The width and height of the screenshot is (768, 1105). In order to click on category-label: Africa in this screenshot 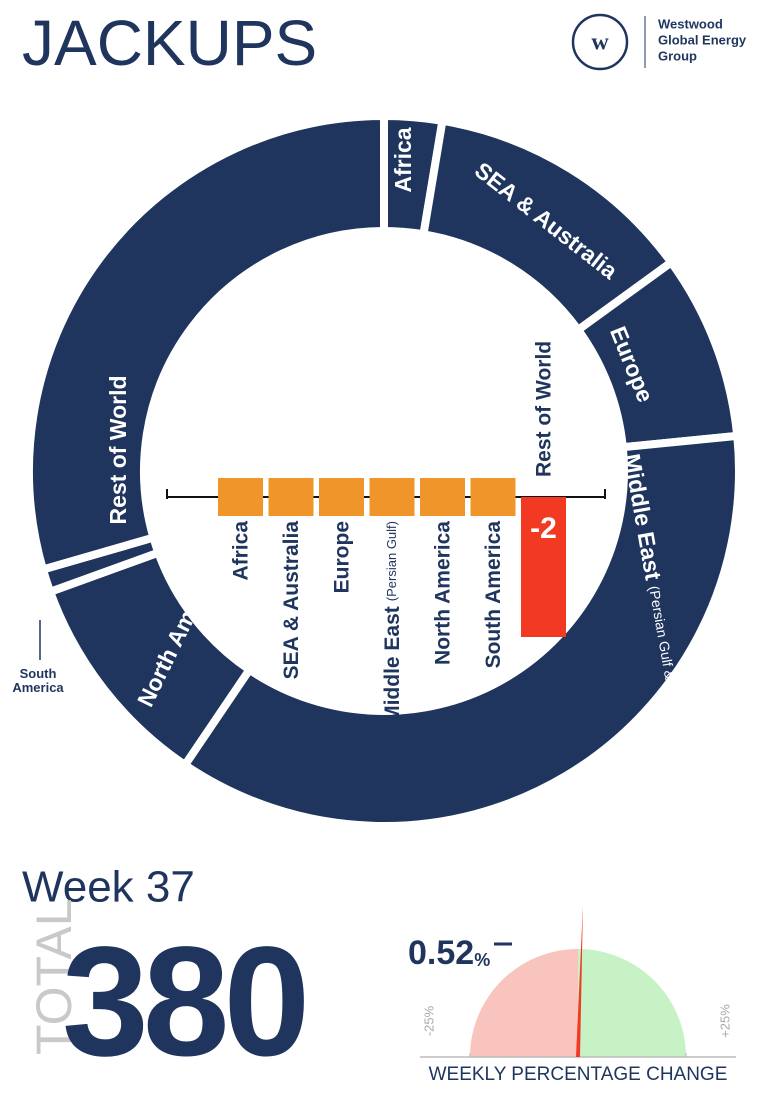, I will do `click(240, 551)`.